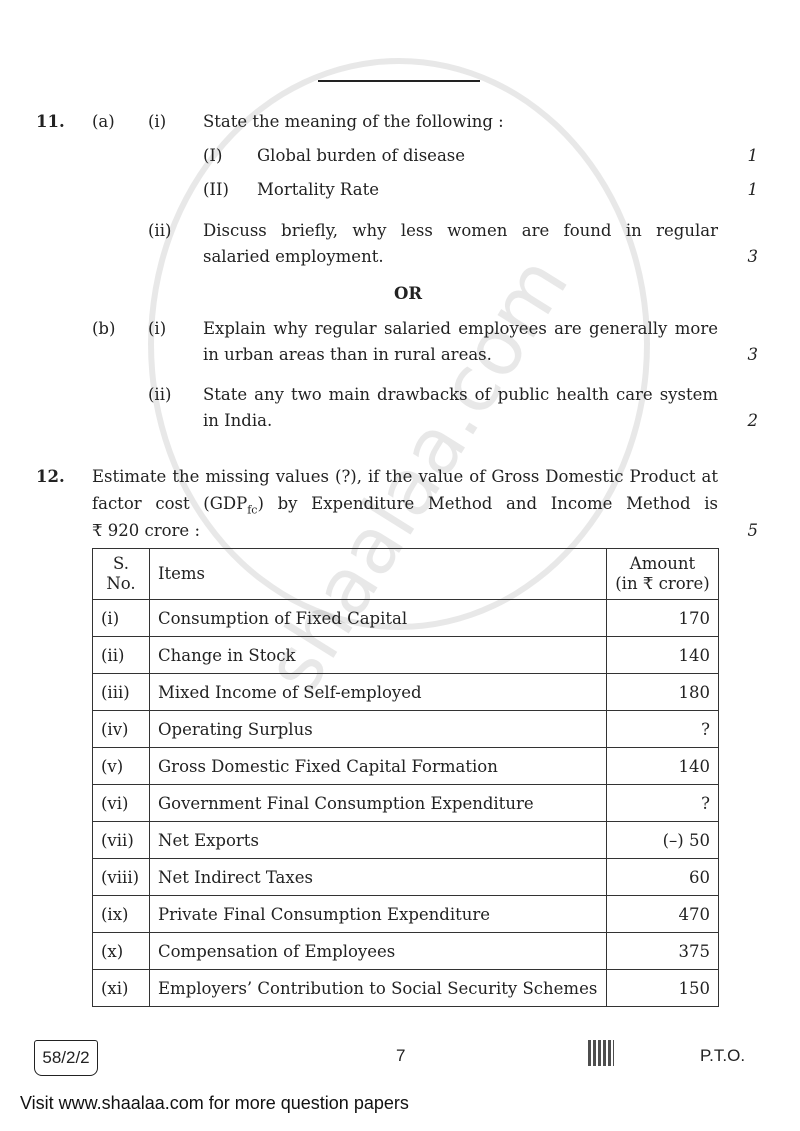  I want to click on row-sno: (ii), so click(121, 655).